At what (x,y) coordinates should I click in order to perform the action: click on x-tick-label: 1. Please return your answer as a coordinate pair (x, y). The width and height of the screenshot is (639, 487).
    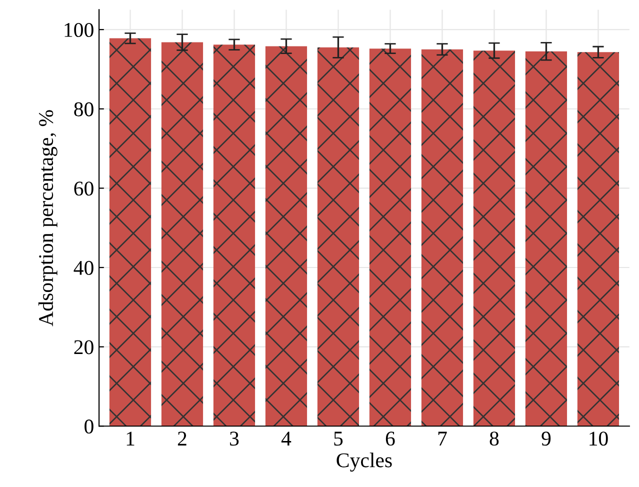
    Looking at the image, I should click on (130, 439).